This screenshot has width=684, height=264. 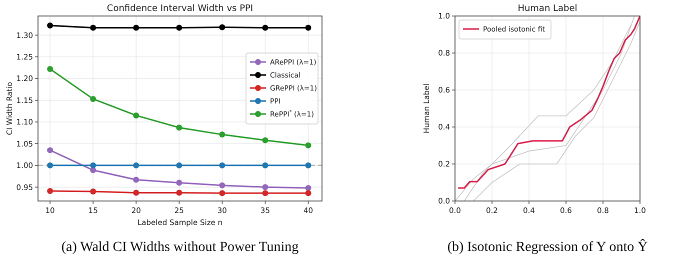 I want to click on chart-title: Confidence Interval Width vs PPI, so click(x=180, y=9).